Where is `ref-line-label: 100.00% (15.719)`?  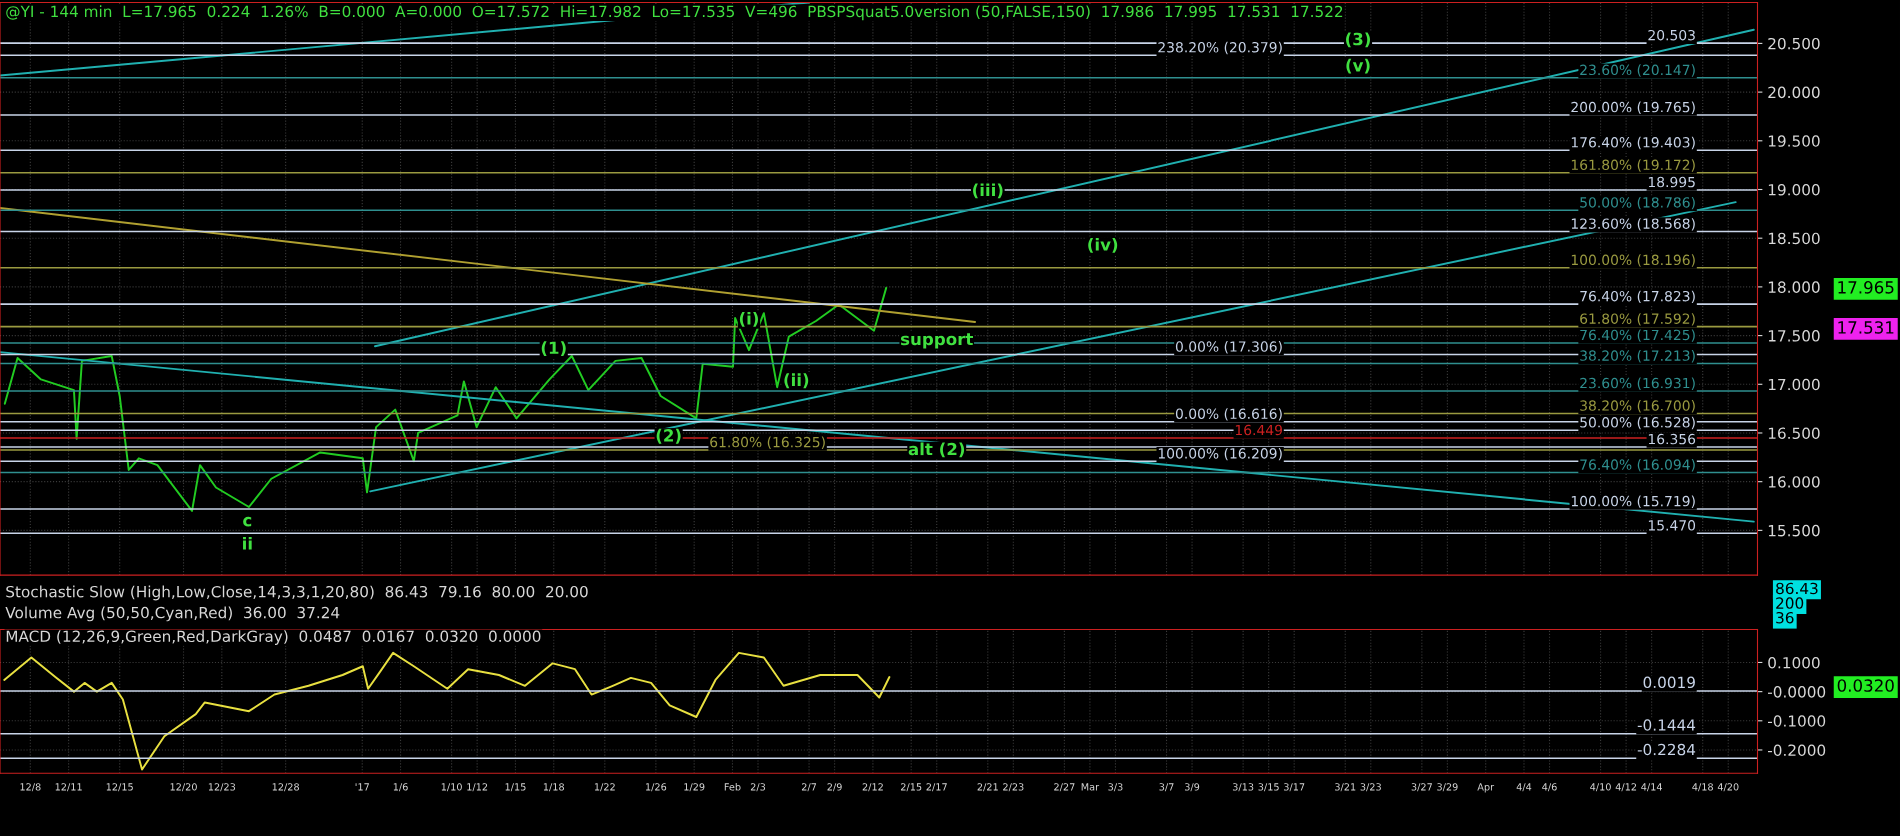
ref-line-label: 100.00% (15.719) is located at coordinates (1633, 501).